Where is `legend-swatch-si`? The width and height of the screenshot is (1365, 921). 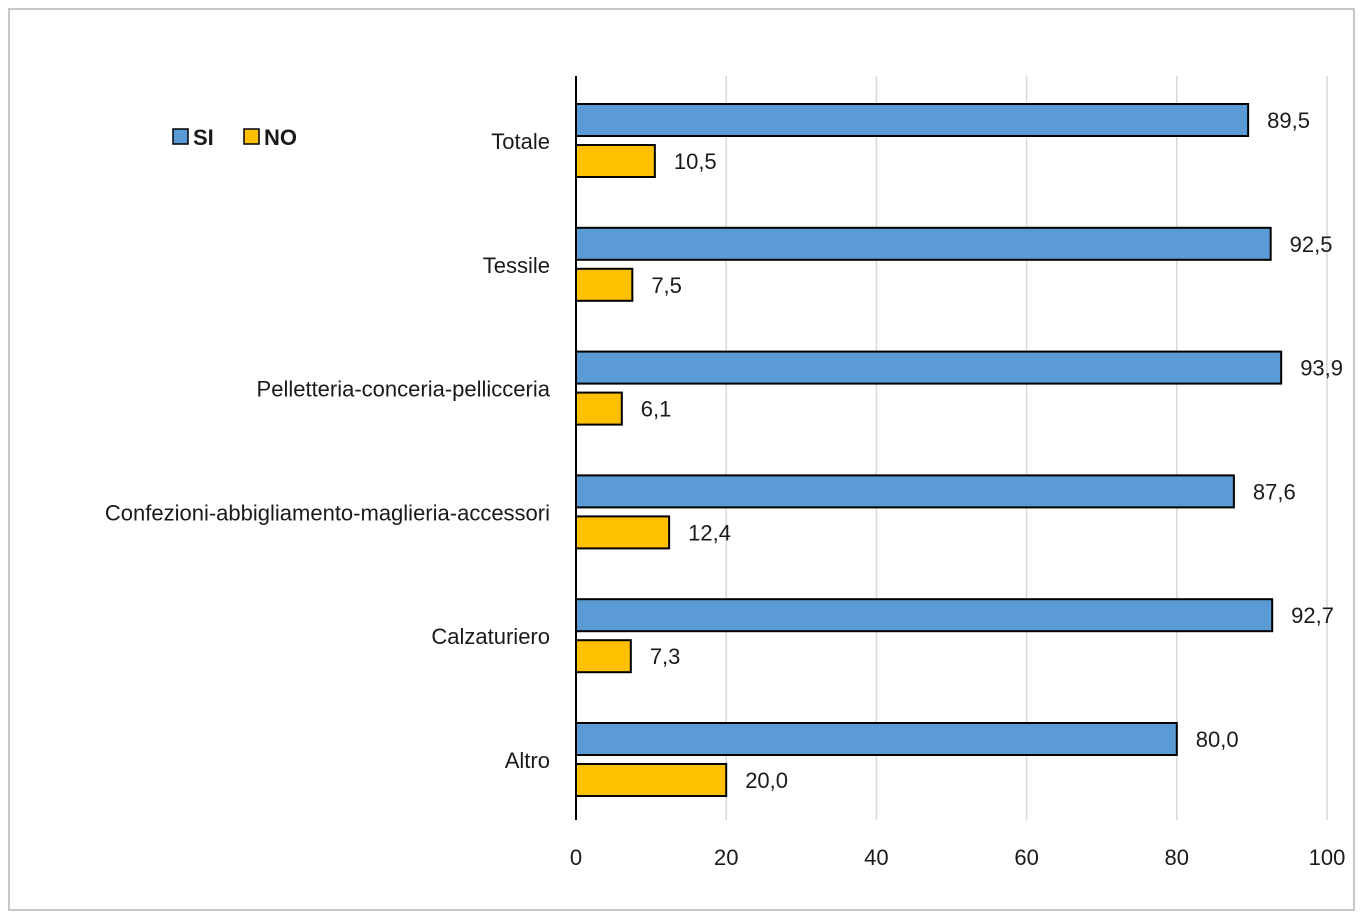
legend-swatch-si is located at coordinates (180, 136).